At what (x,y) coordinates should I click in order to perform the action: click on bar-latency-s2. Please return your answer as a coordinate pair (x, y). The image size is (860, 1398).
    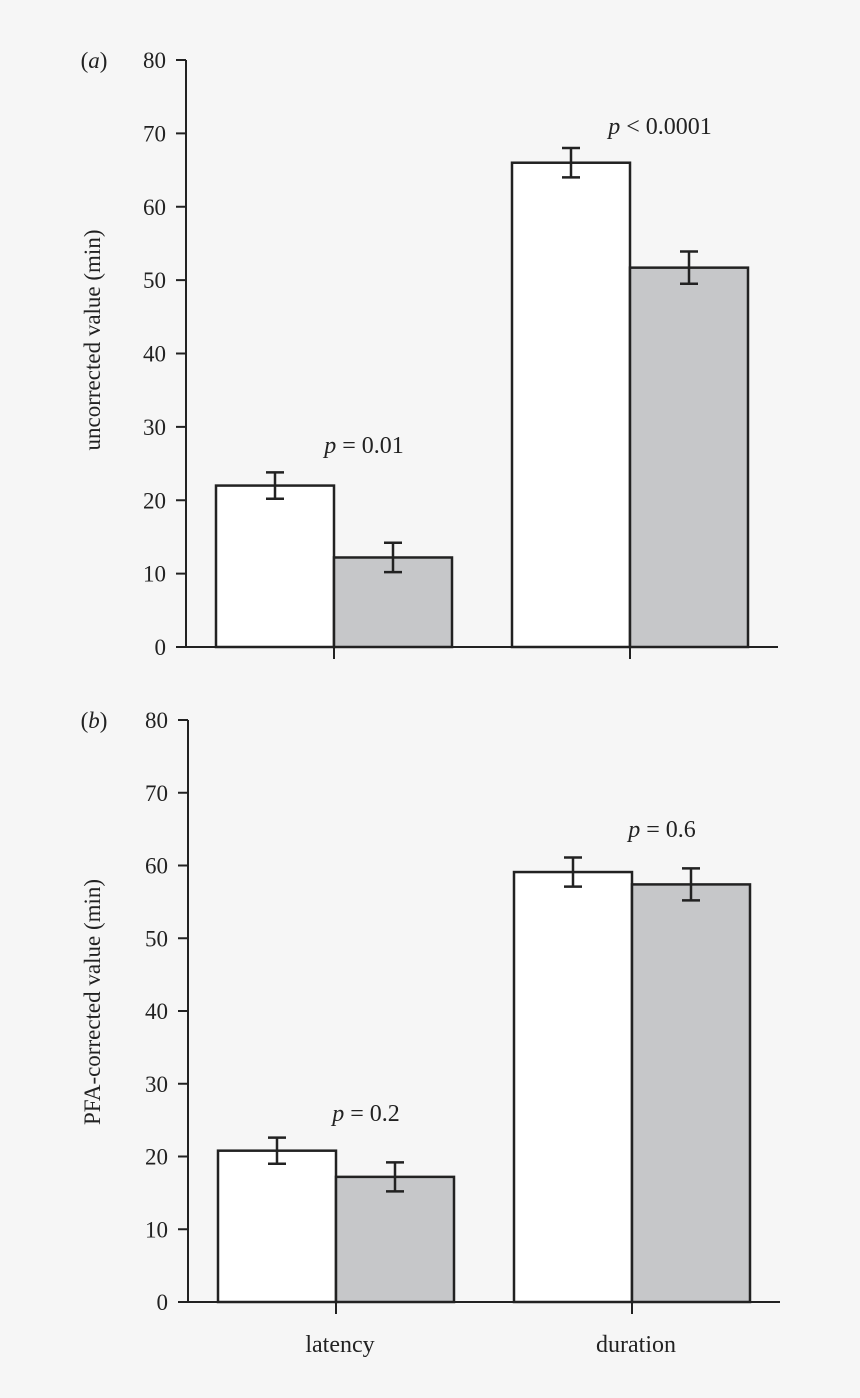
    Looking at the image, I should click on (395, 1239).